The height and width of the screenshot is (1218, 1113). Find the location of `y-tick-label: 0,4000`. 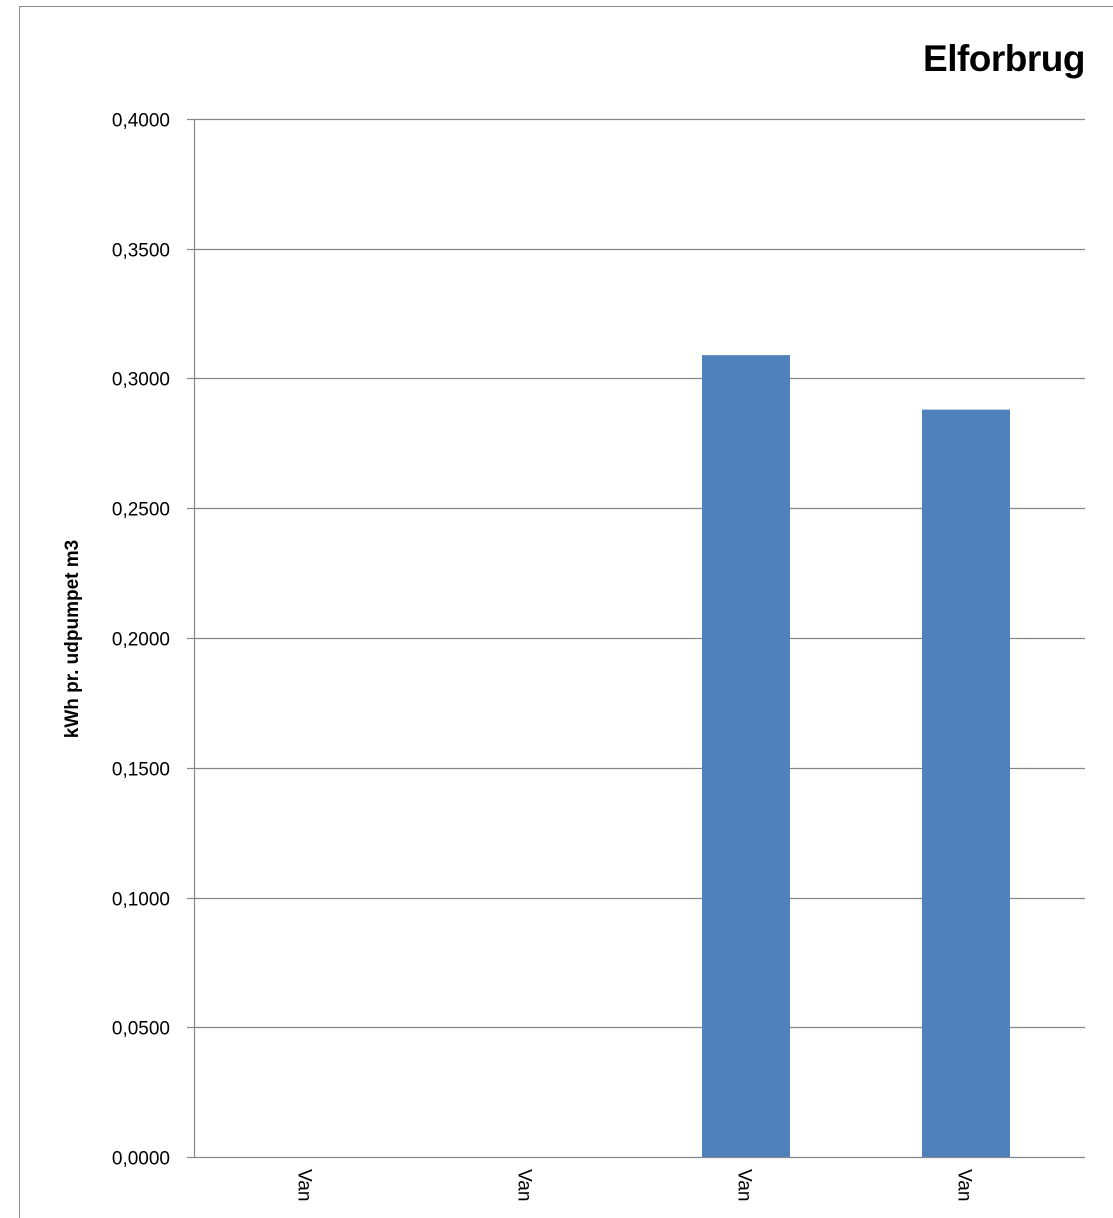

y-tick-label: 0,4000 is located at coordinates (141, 121).